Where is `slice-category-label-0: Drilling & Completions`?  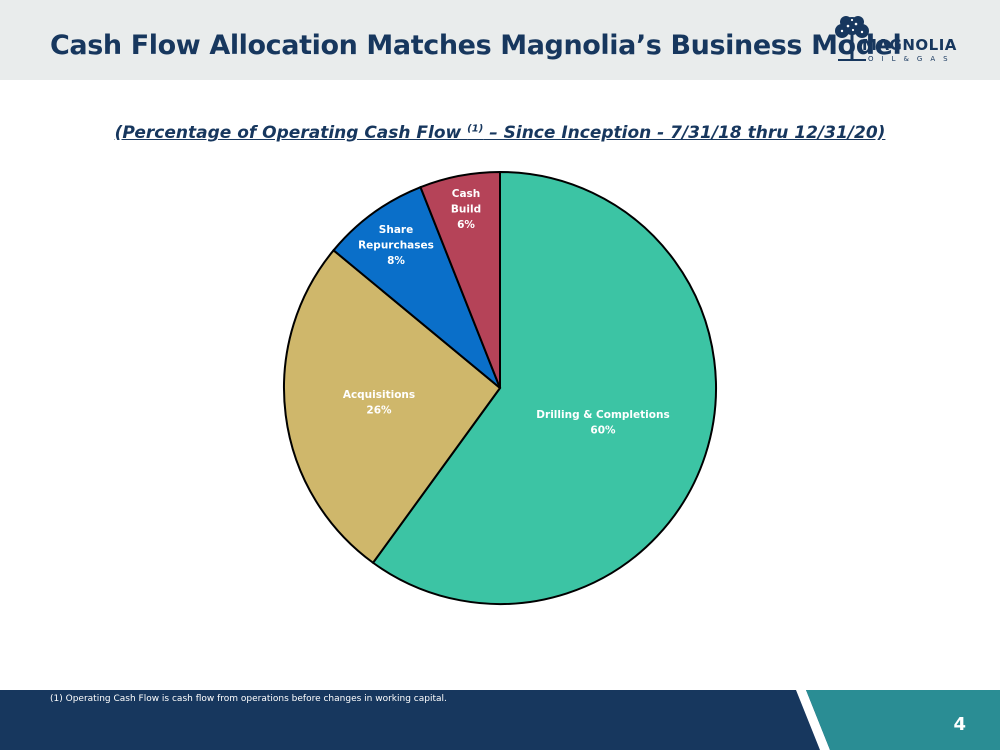 slice-category-label-0: Drilling & Completions is located at coordinates (602, 415).